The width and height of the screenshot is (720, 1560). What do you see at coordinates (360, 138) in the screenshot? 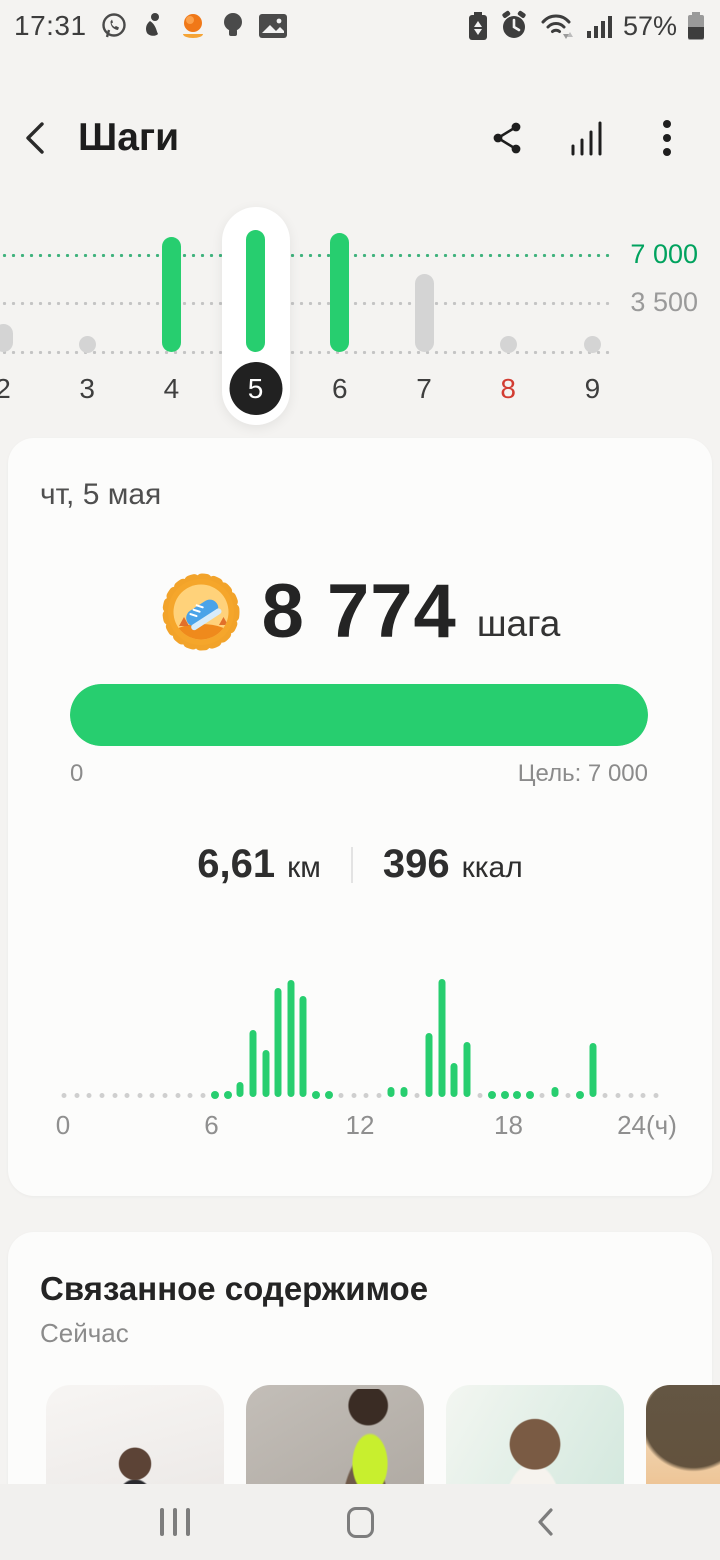
I see `app-header: Шаги` at bounding box center [360, 138].